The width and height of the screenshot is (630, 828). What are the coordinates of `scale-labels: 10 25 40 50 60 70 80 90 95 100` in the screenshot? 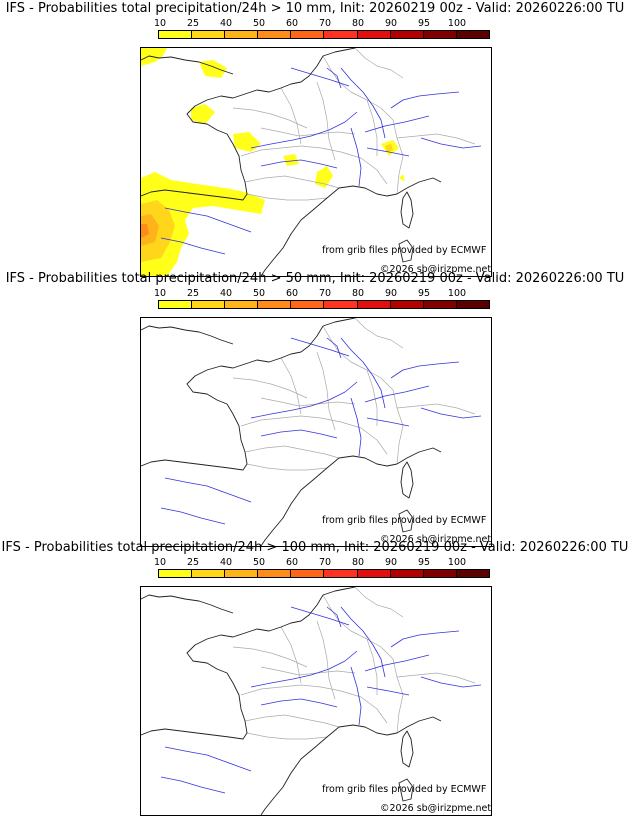 It's located at (322, 294).